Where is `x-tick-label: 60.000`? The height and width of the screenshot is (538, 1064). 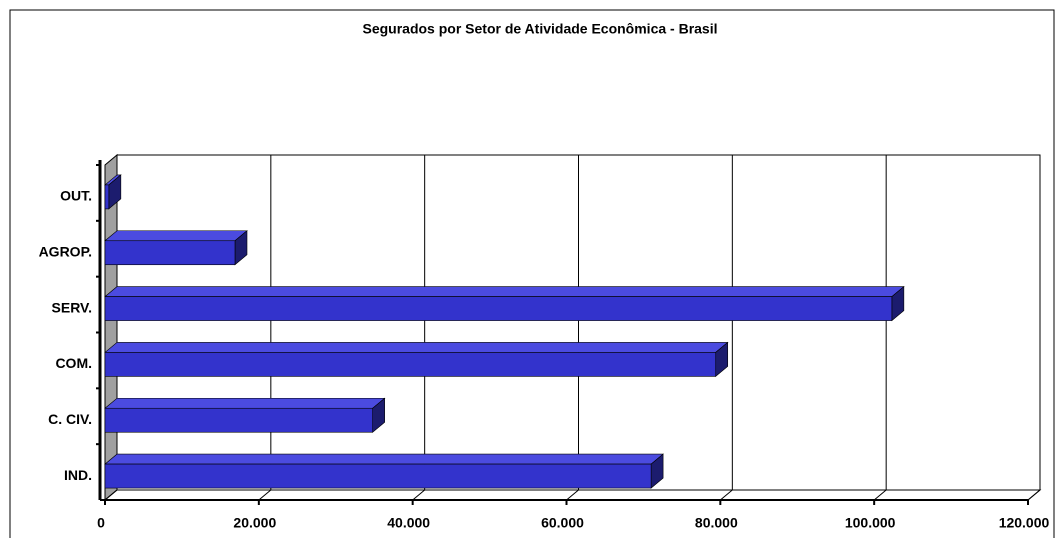
x-tick-label: 60.000 is located at coordinates (562, 523).